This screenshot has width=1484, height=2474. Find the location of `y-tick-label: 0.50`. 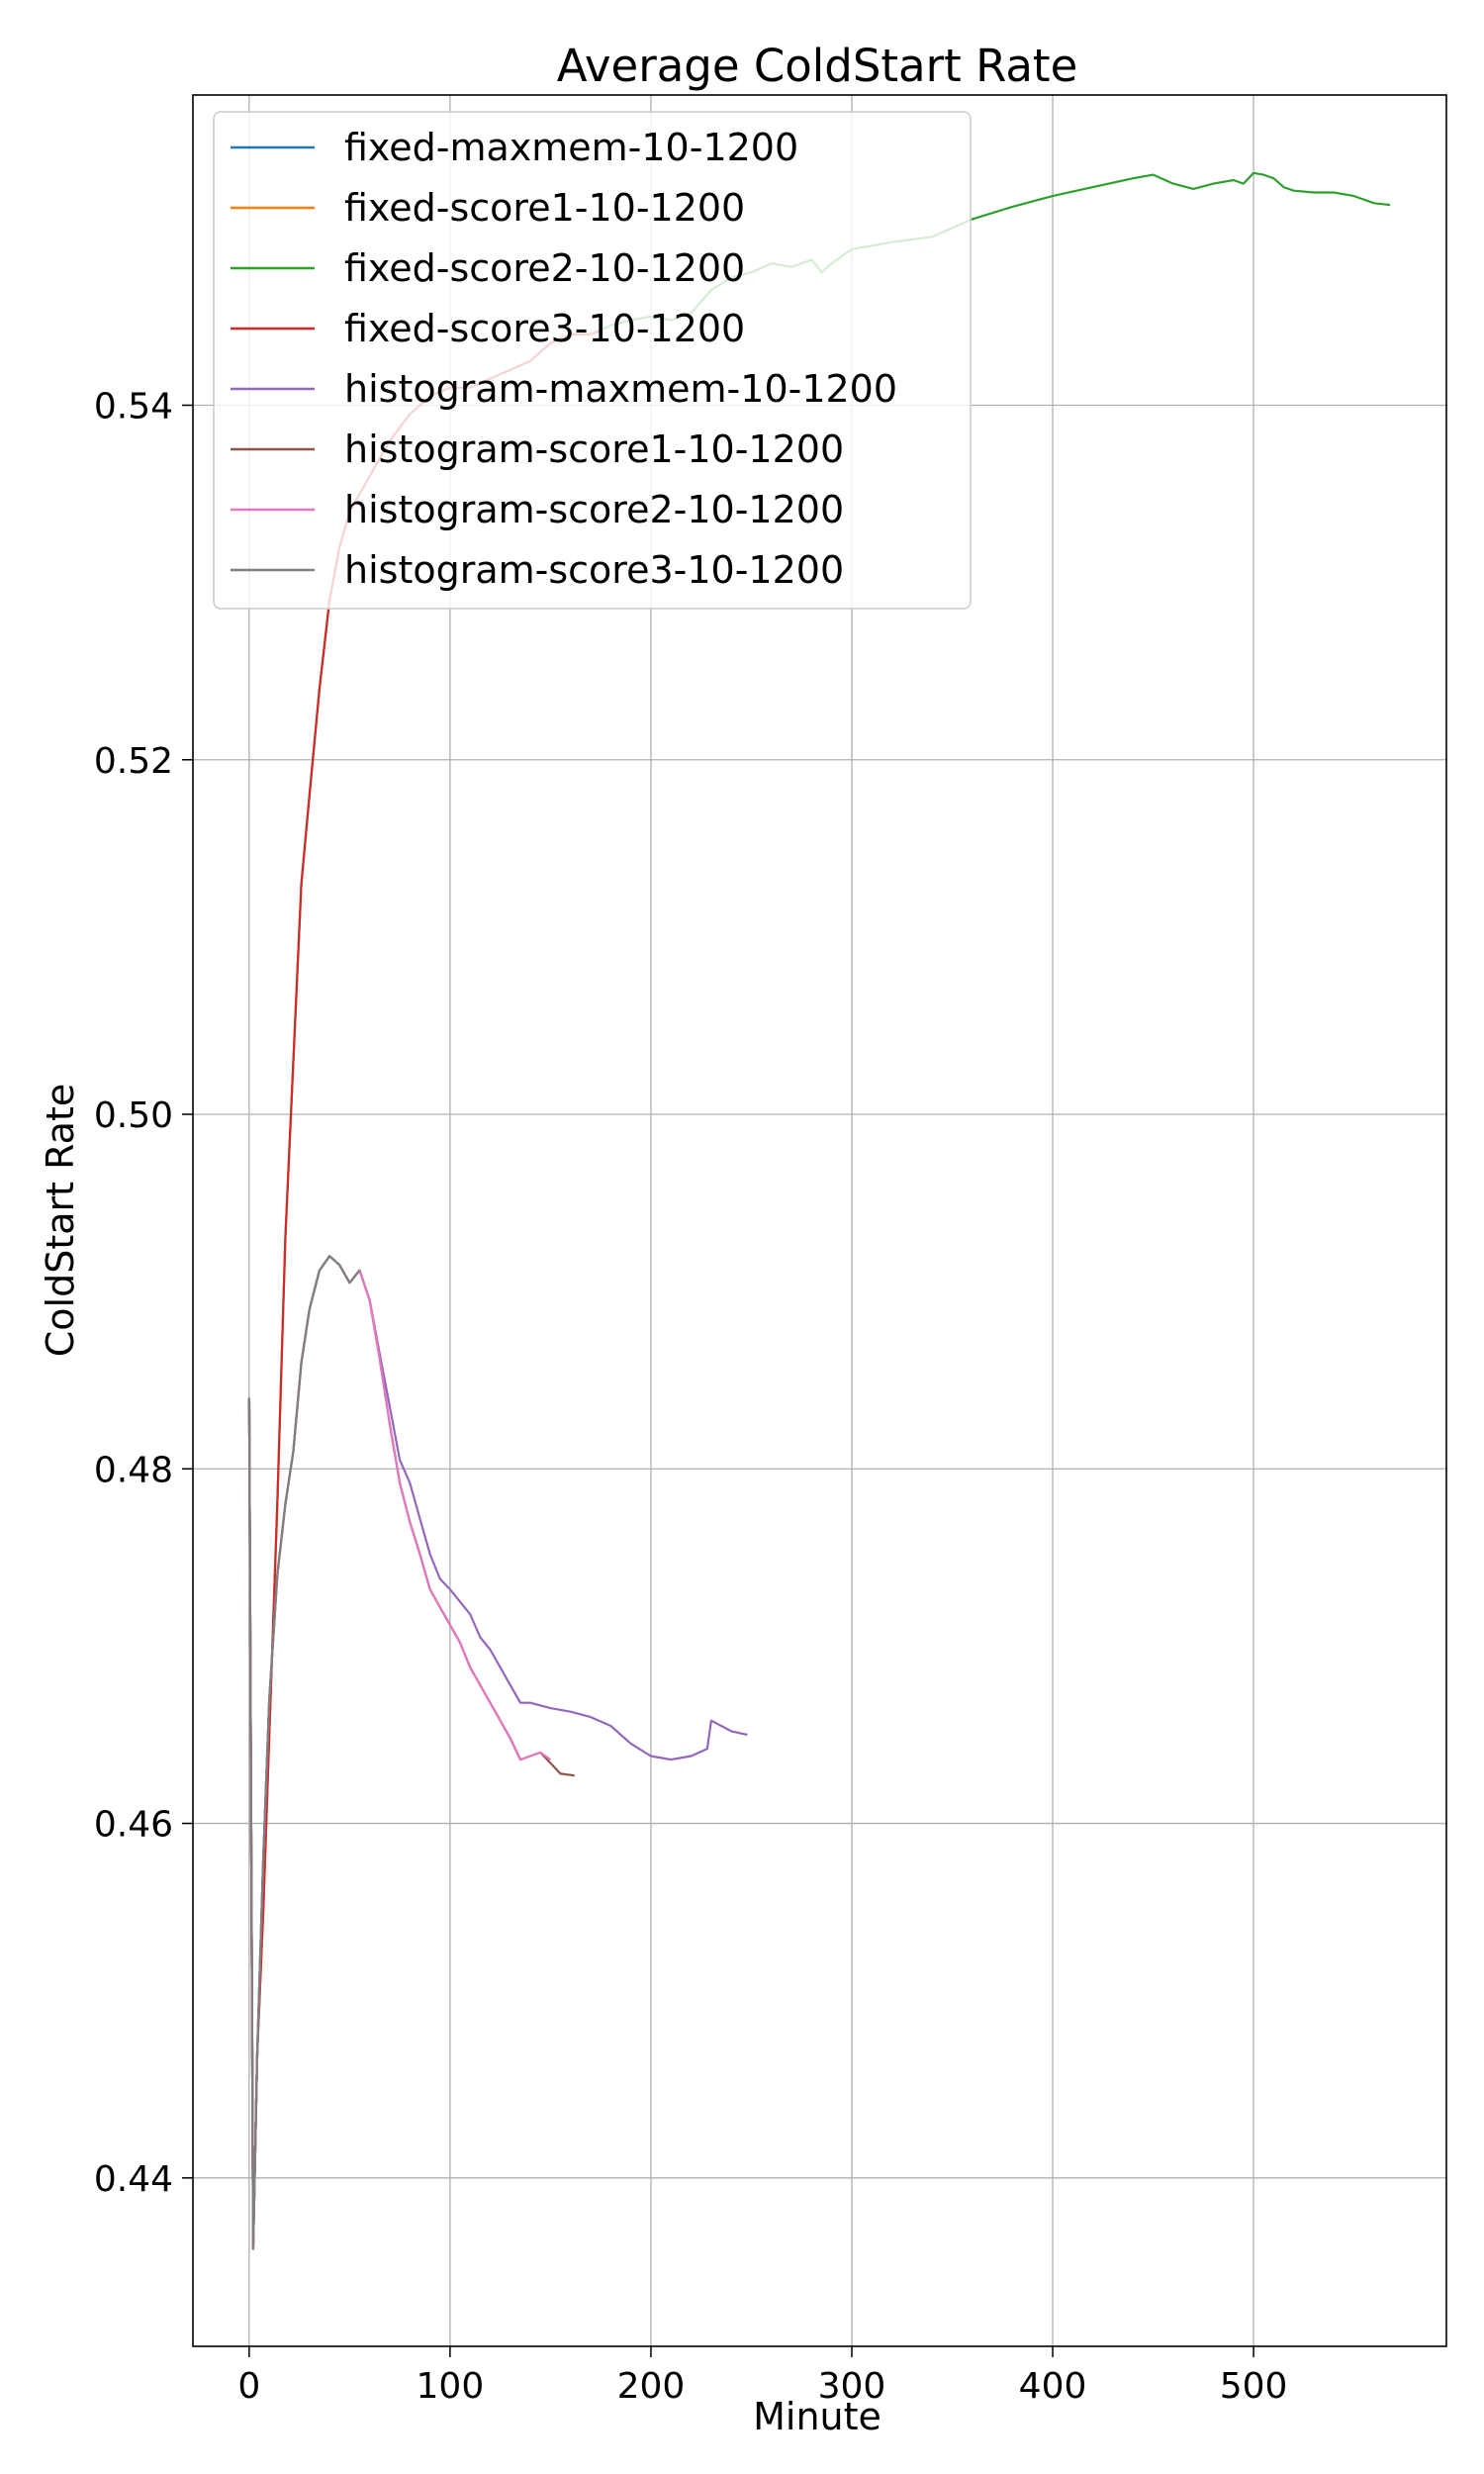

y-tick-label: 0.50 is located at coordinates (133, 1115).